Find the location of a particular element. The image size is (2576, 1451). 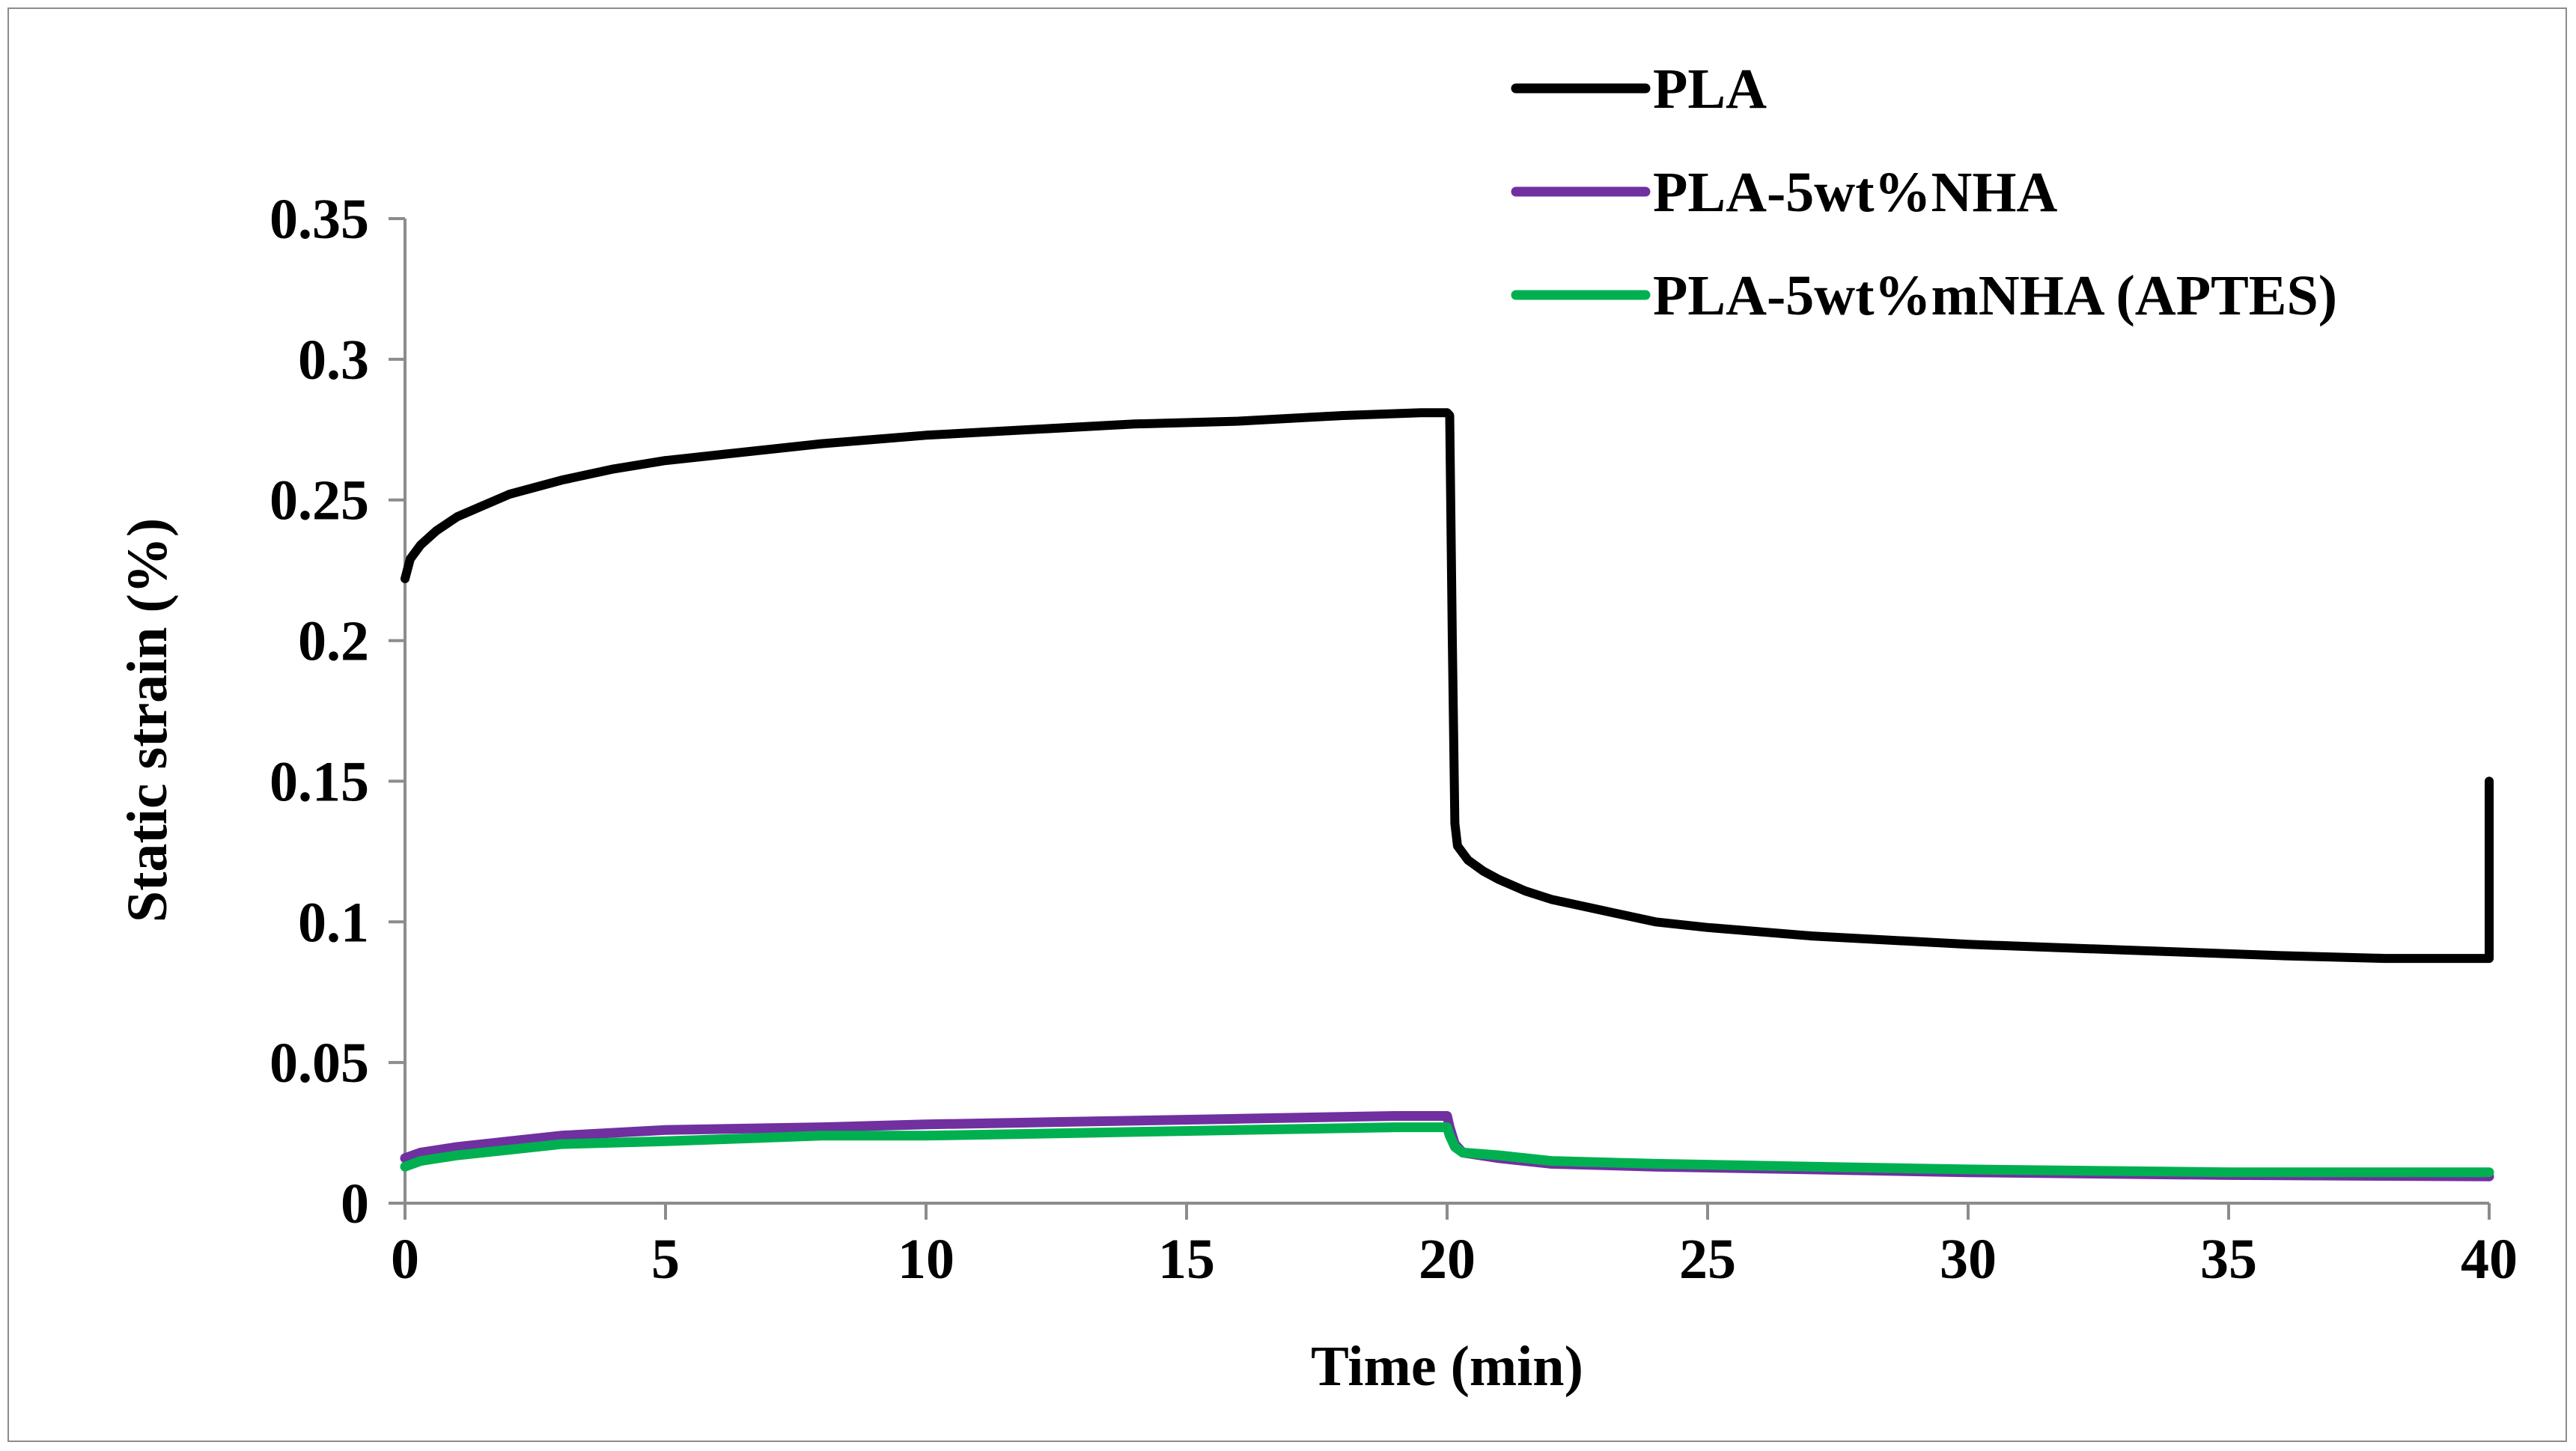

y-tick-label: 0.25 is located at coordinates (319, 500).